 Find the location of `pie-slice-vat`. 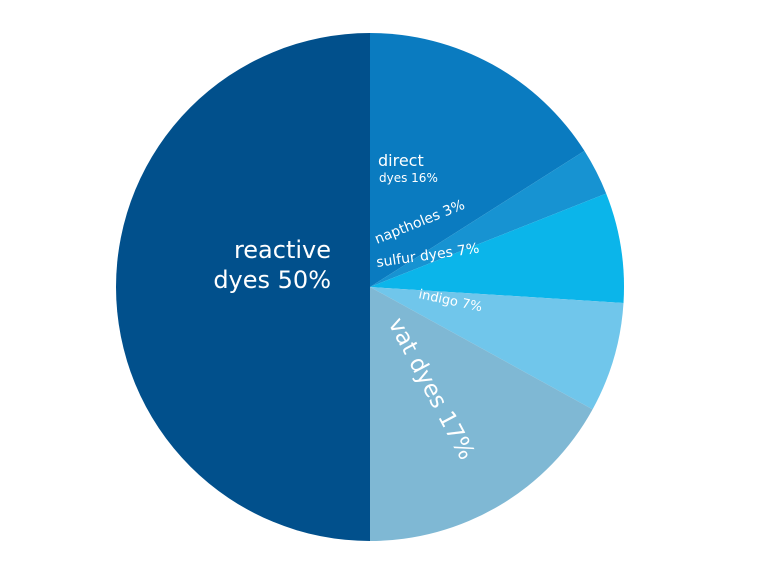

pie-slice-vat is located at coordinates (481, 414).